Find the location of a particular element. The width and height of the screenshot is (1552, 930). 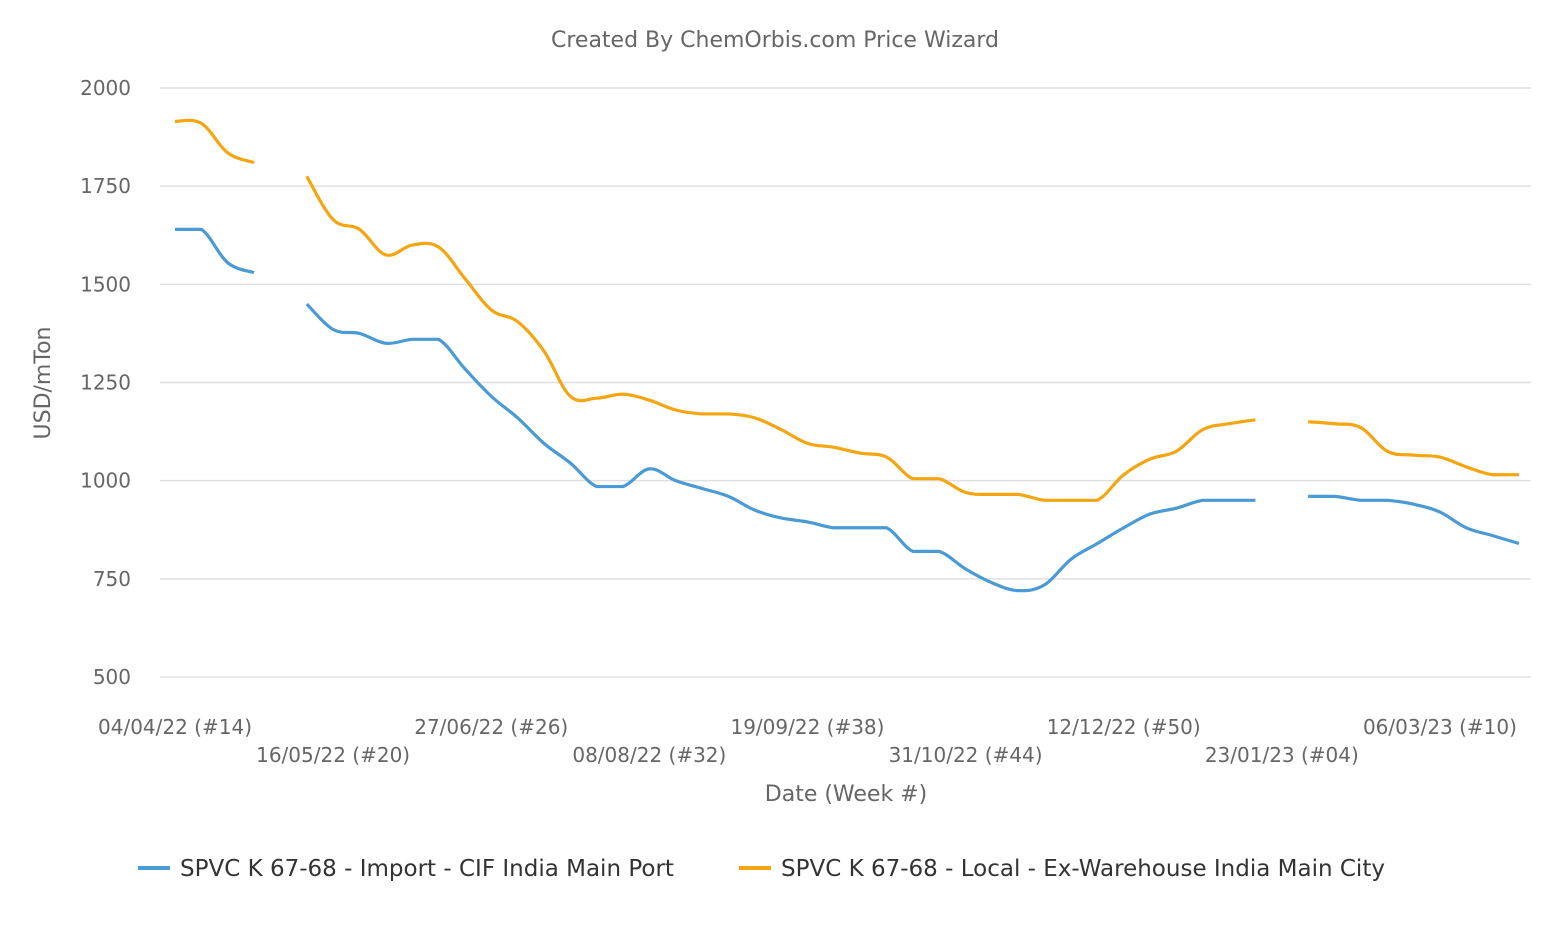

y-tick-label: 750 is located at coordinates (112, 579).